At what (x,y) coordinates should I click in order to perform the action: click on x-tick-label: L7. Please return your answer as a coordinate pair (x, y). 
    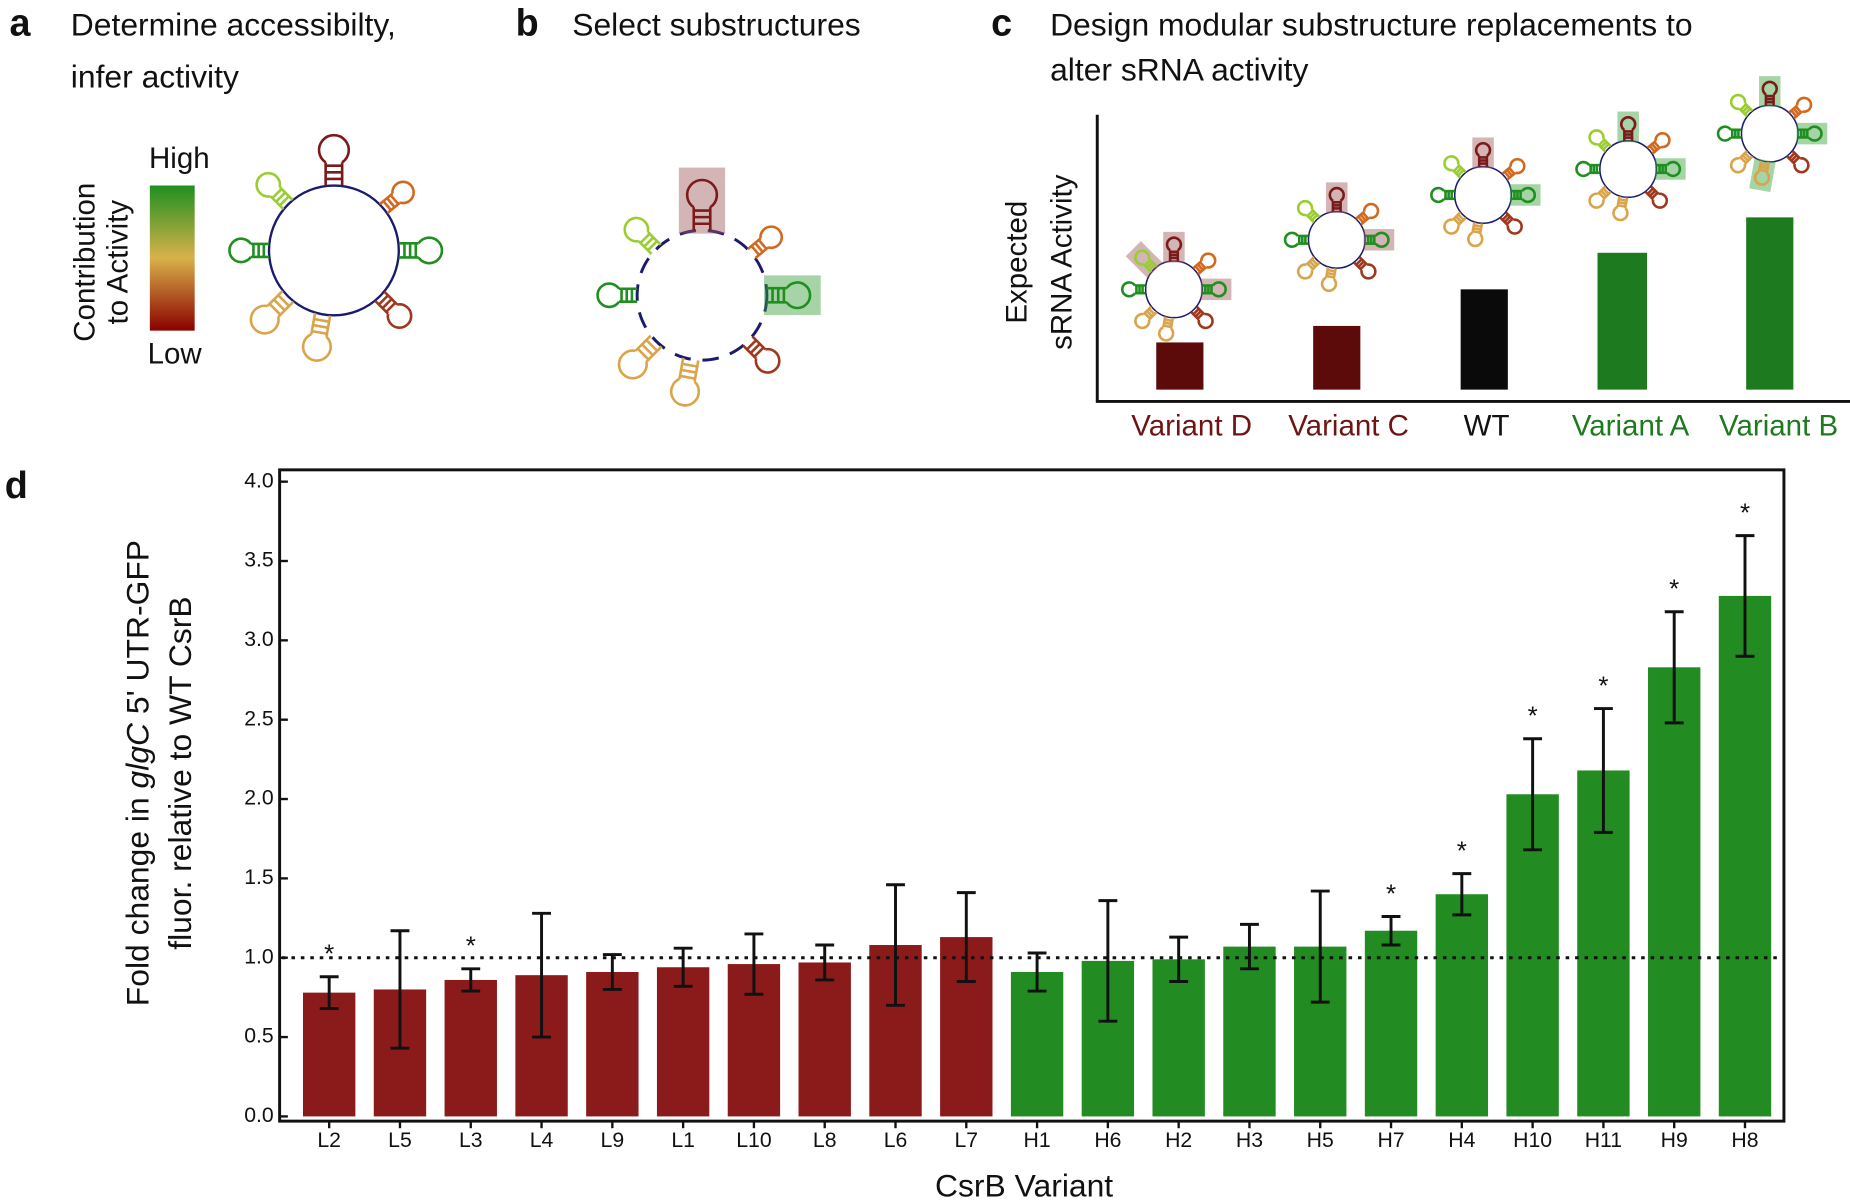
    Looking at the image, I should click on (966, 1140).